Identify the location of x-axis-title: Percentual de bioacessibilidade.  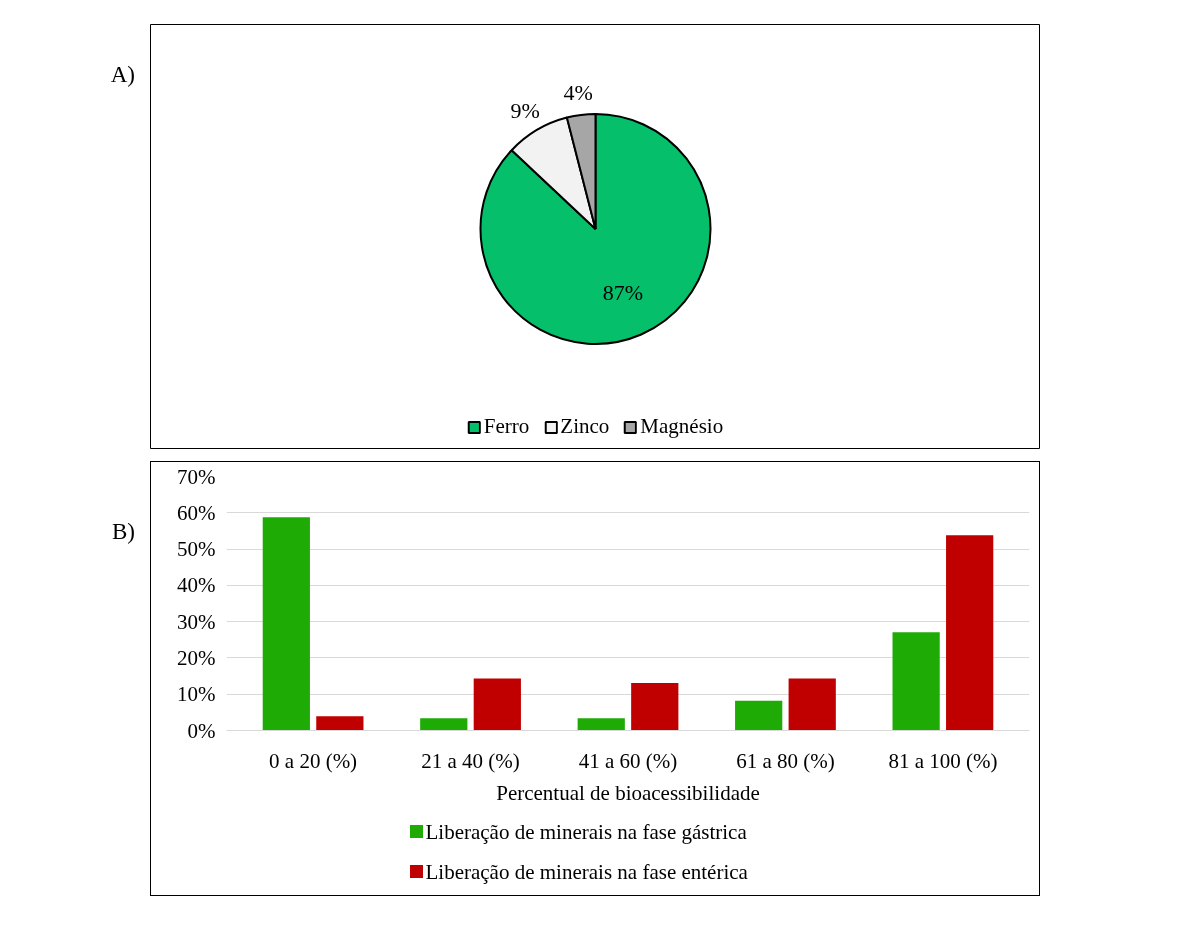
(628, 792).